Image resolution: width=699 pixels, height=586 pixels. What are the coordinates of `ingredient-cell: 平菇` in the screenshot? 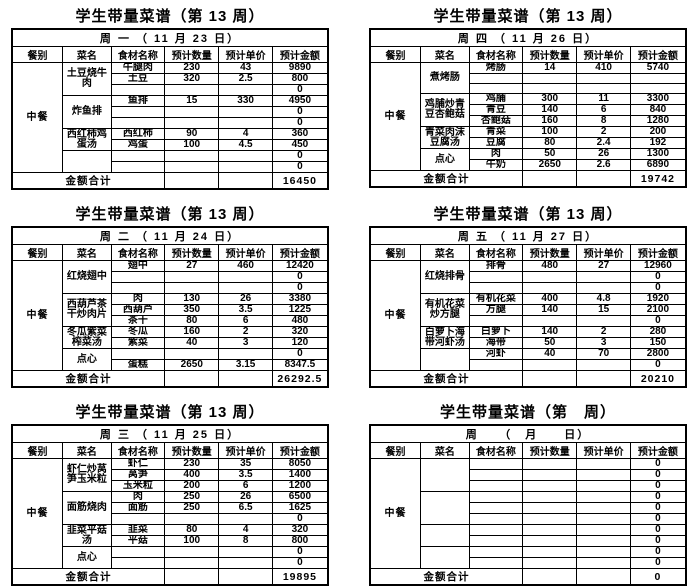 It's located at (138, 541).